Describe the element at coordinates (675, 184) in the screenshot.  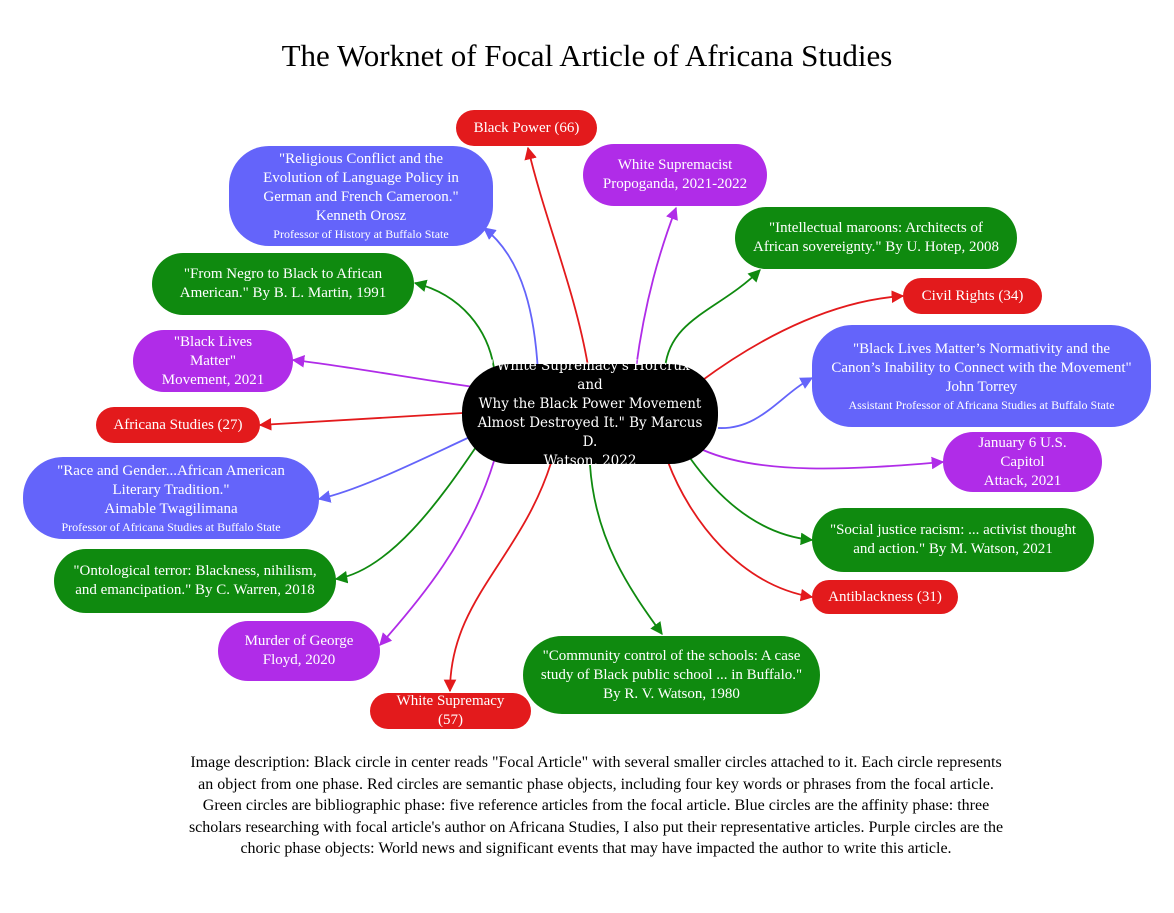
I see `node-label: Propoganda, 2021-2022` at that location.